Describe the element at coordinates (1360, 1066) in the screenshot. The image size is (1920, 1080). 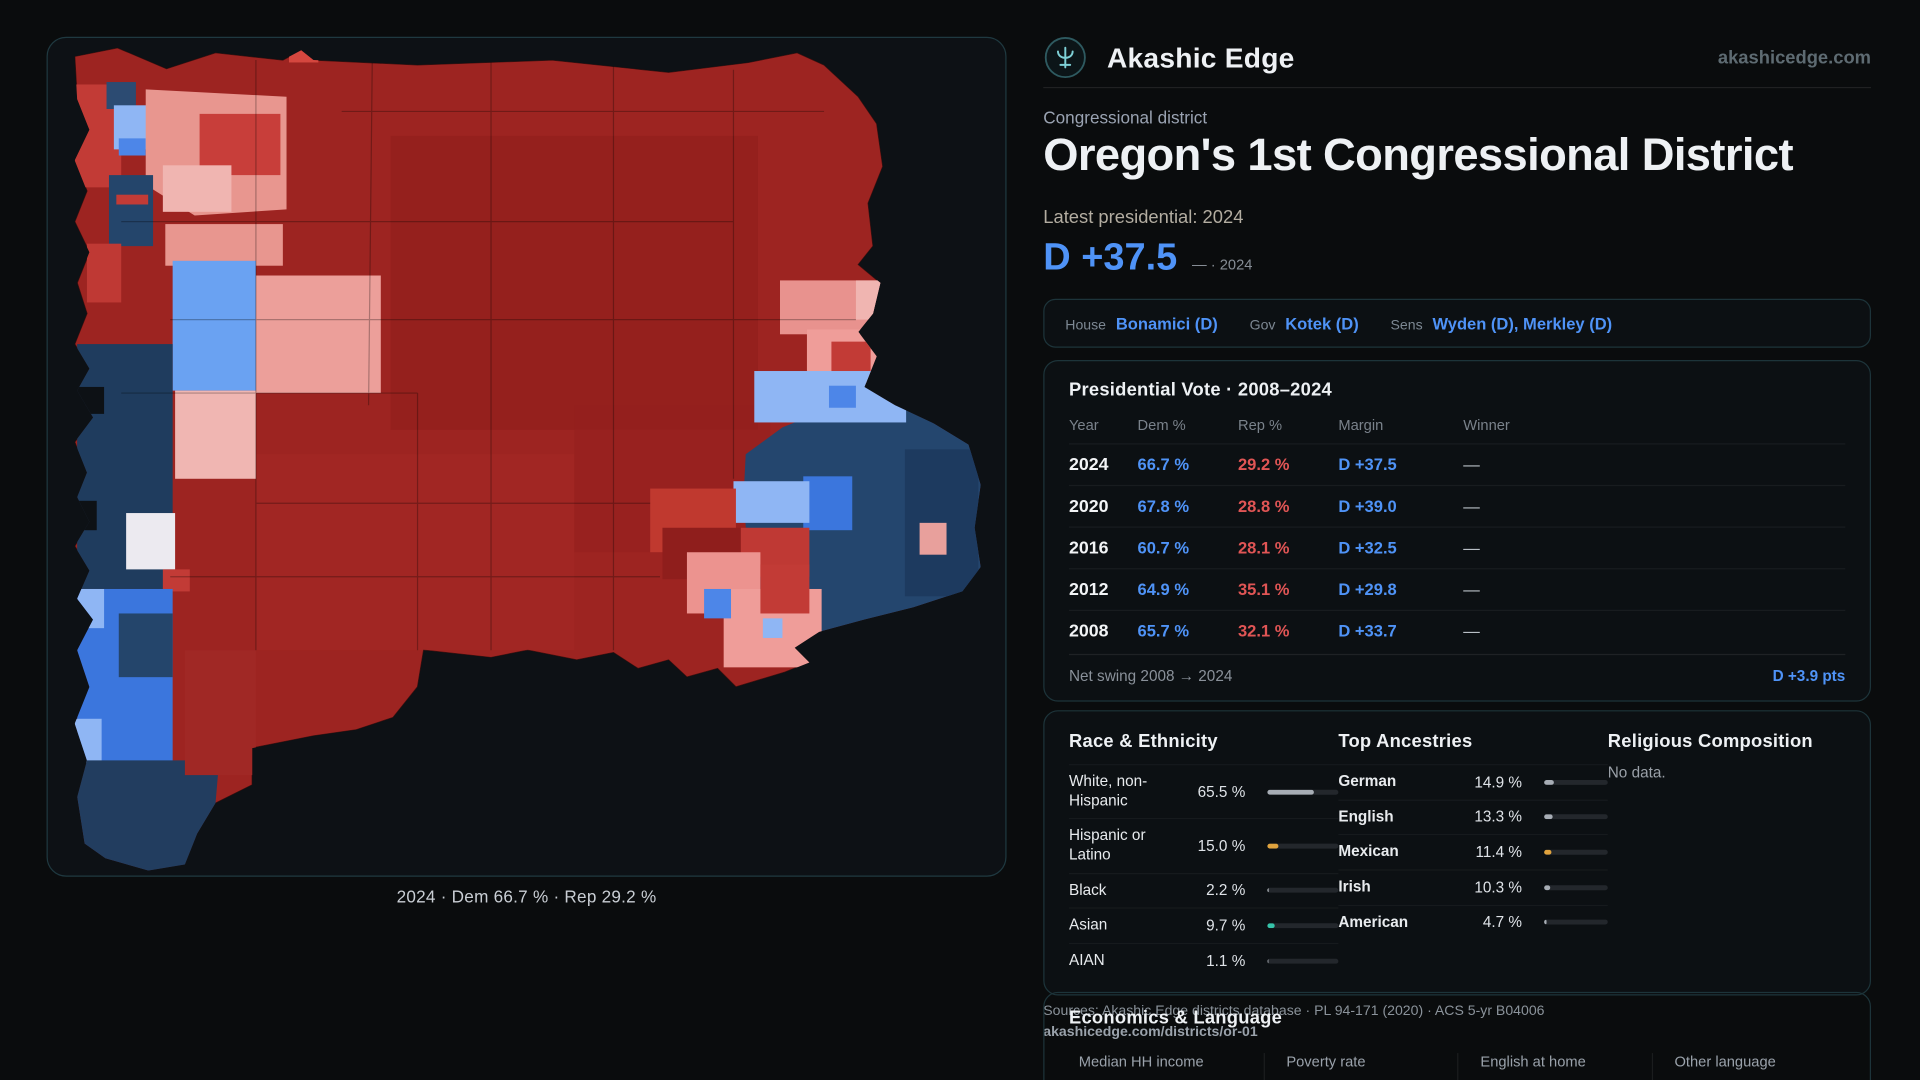
I see `stat-poverty-rate: Poverty rate 9.6 %` at that location.